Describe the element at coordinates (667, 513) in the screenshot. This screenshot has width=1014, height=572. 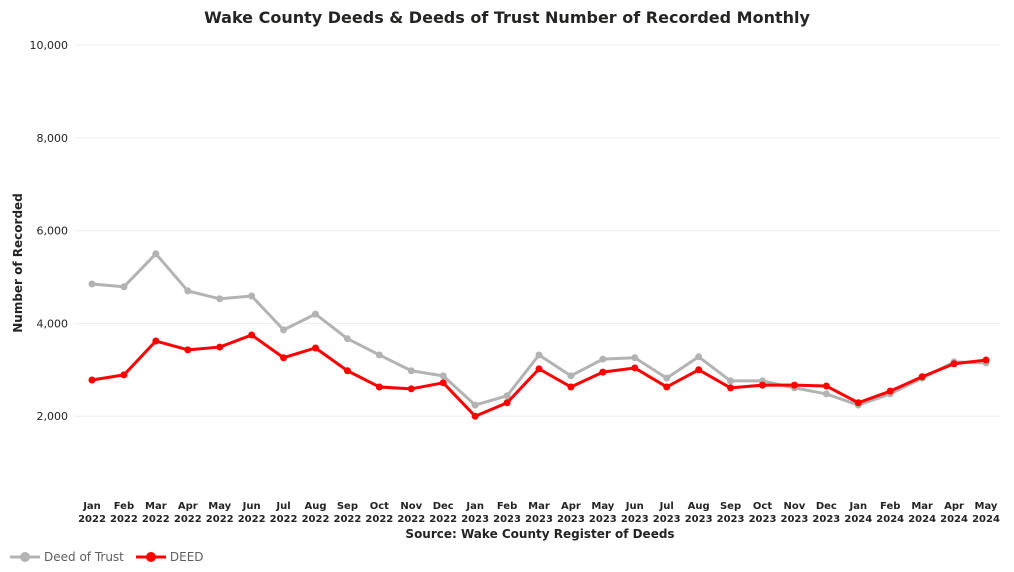
I see `x-tick-label: Jul 2023` at that location.